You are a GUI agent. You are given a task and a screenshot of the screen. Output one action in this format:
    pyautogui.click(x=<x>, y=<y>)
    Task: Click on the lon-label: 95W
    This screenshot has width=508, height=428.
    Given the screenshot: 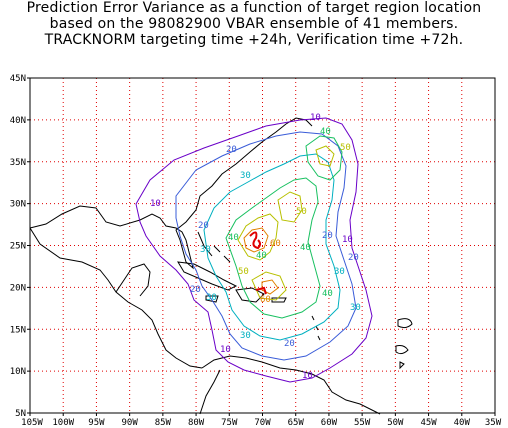 What is the action you would take?
    pyautogui.click(x=96, y=423)
    